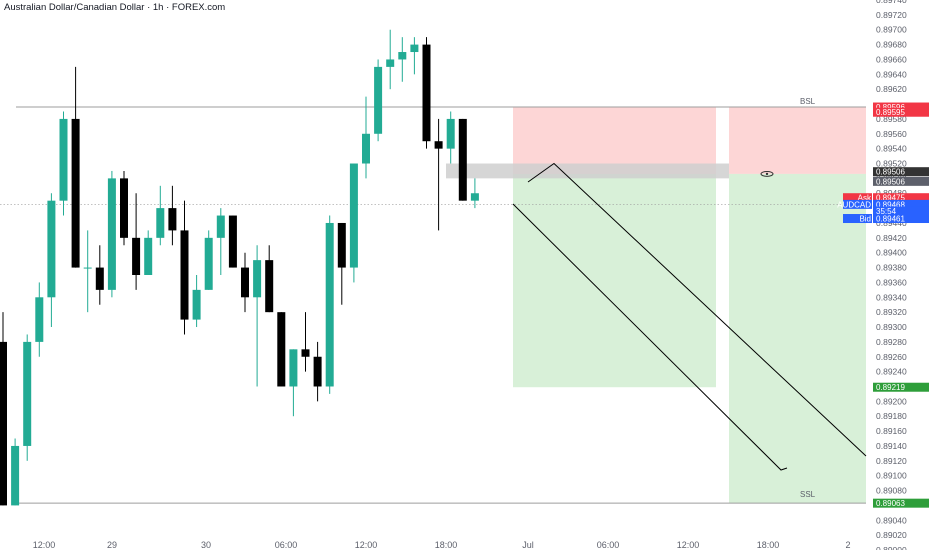 This screenshot has height=555, width=932. Describe the element at coordinates (891, 134) in the screenshot. I see `y-tick-label: 0.89560` at that location.